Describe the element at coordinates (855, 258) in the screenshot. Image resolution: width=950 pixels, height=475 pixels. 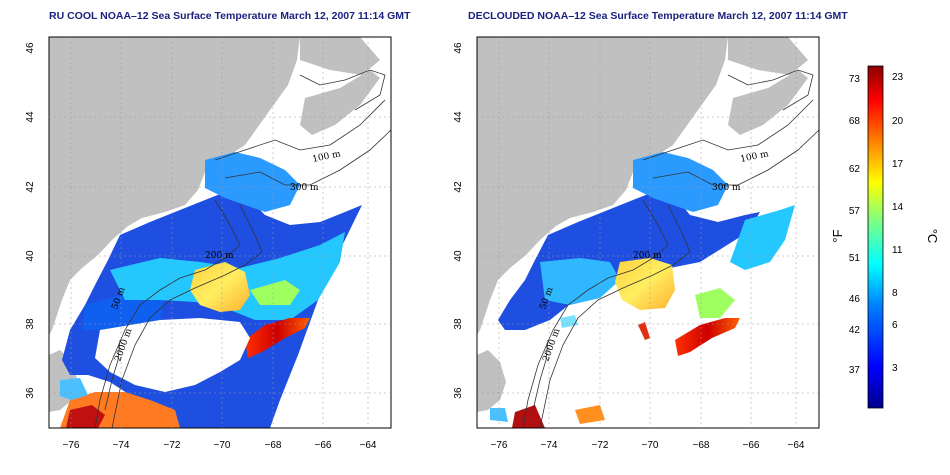
I see `f-tick: 51` at that location.